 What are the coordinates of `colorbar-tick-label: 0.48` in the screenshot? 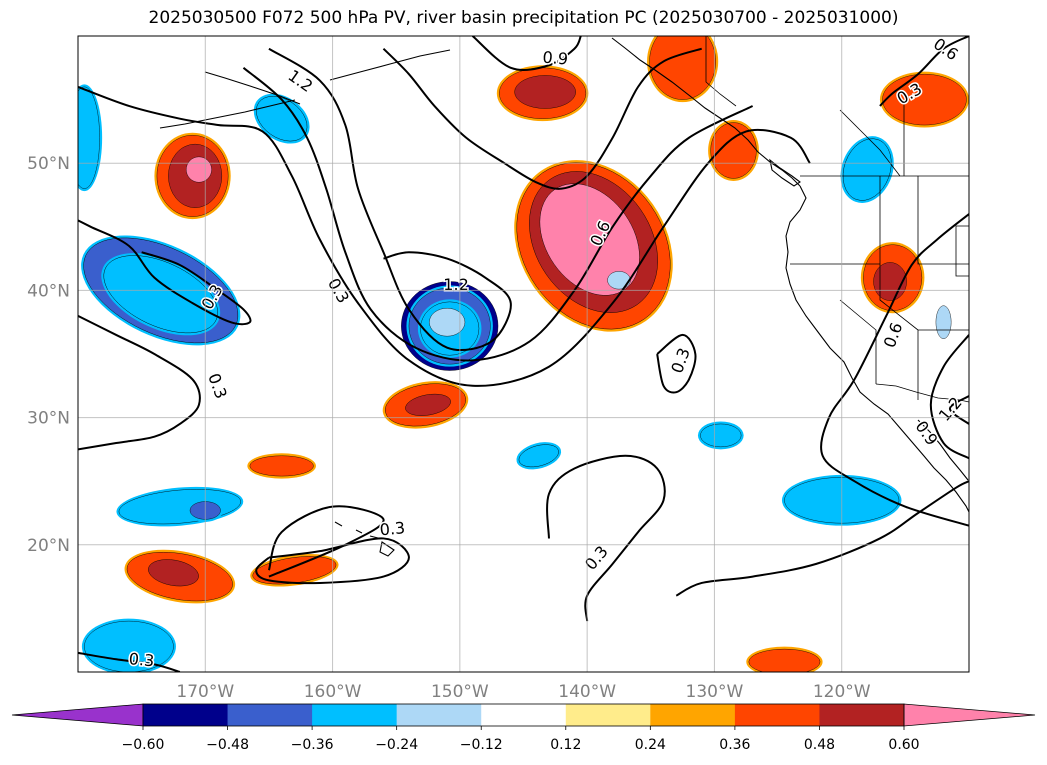 It's located at (819, 745).